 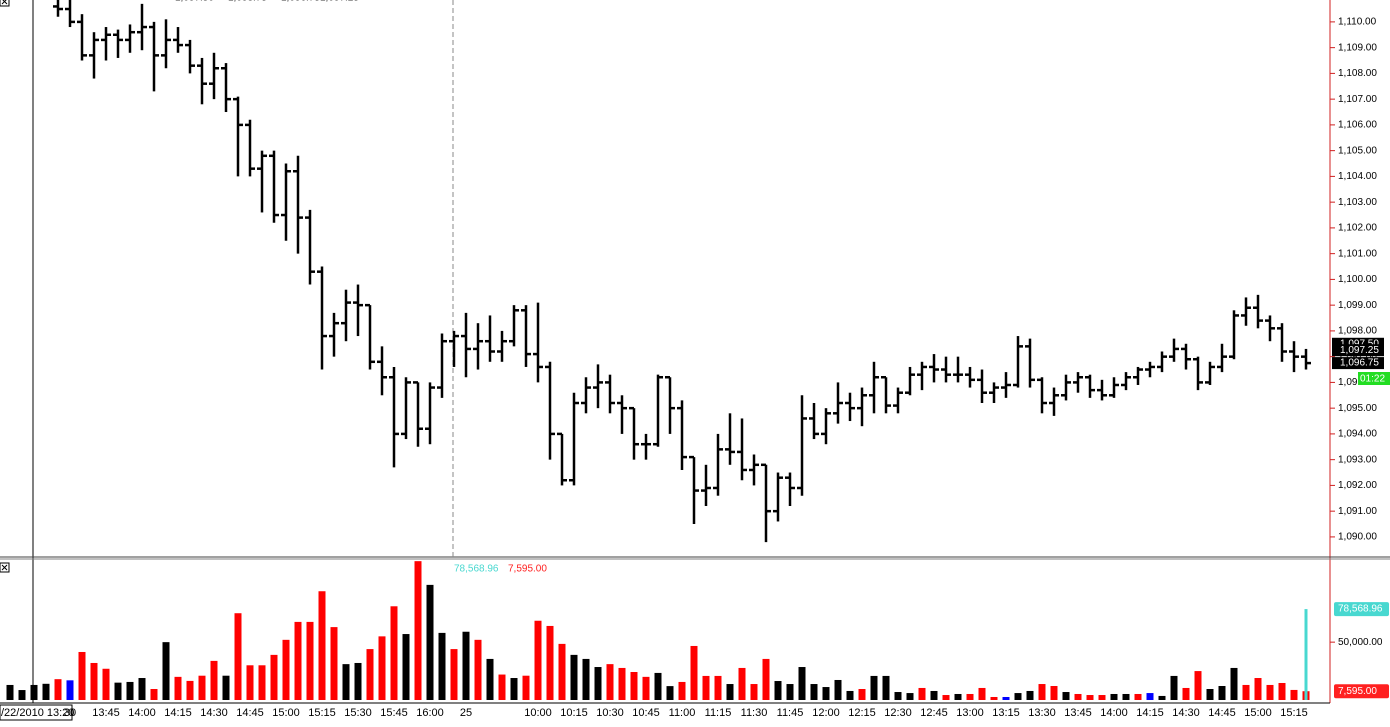 What do you see at coordinates (178, 713) in the screenshot?
I see `x-tick-label: 14:15` at bounding box center [178, 713].